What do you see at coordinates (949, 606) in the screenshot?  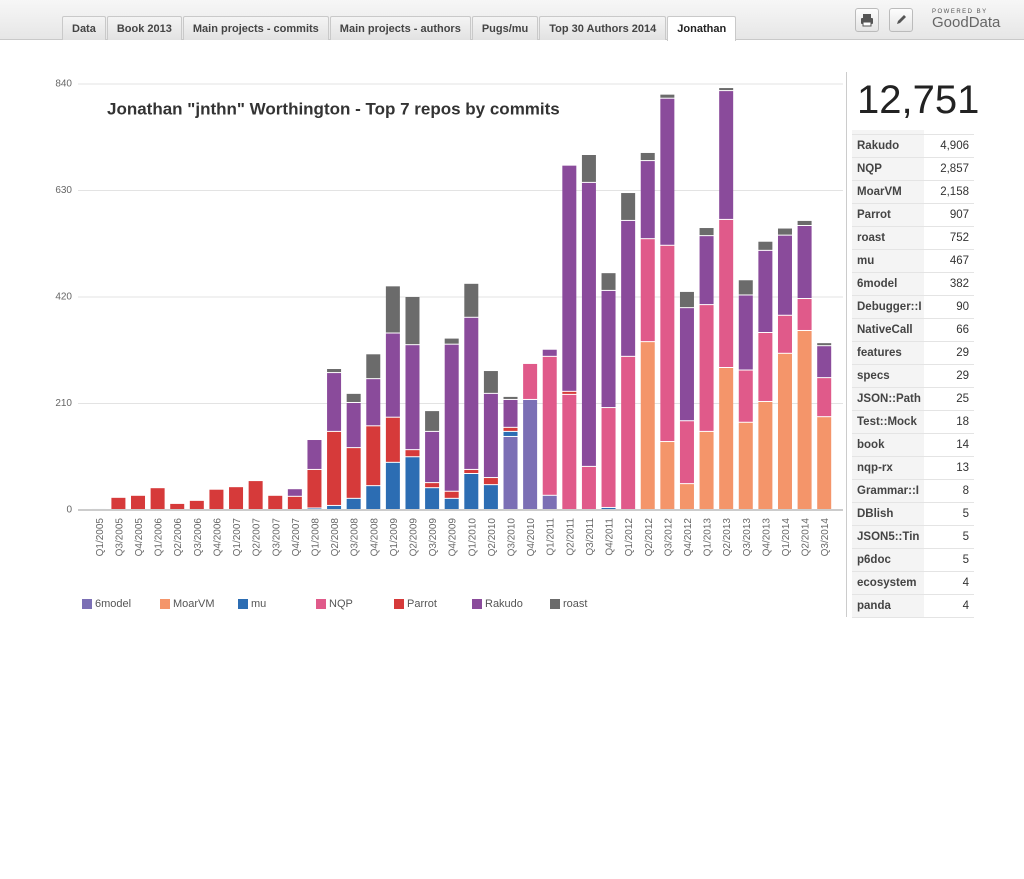 I see `repo-commits: 4` at bounding box center [949, 606].